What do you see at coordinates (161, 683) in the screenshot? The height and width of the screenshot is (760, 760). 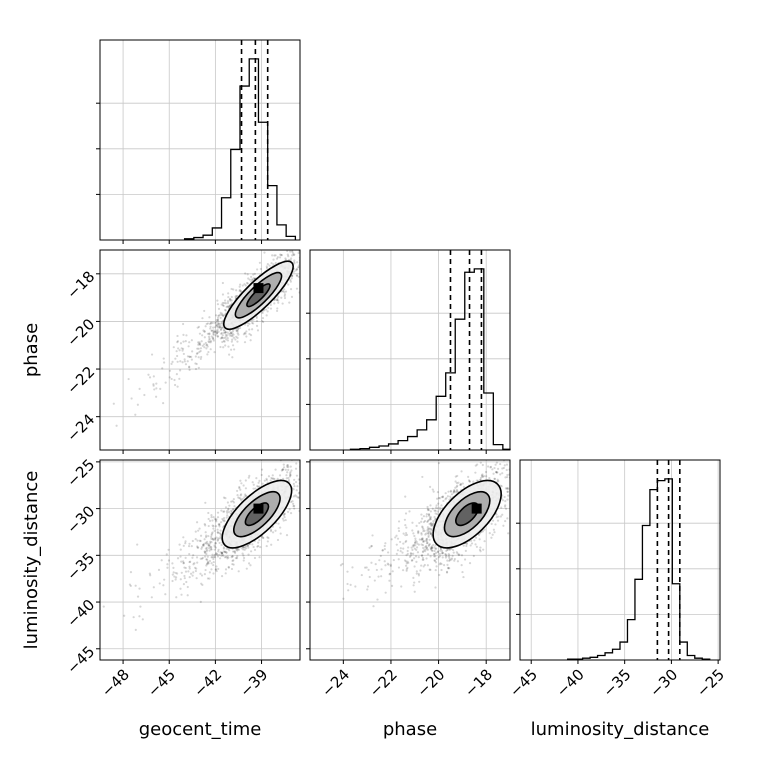 I see `tick-label-x-geocent-time: −45` at bounding box center [161, 683].